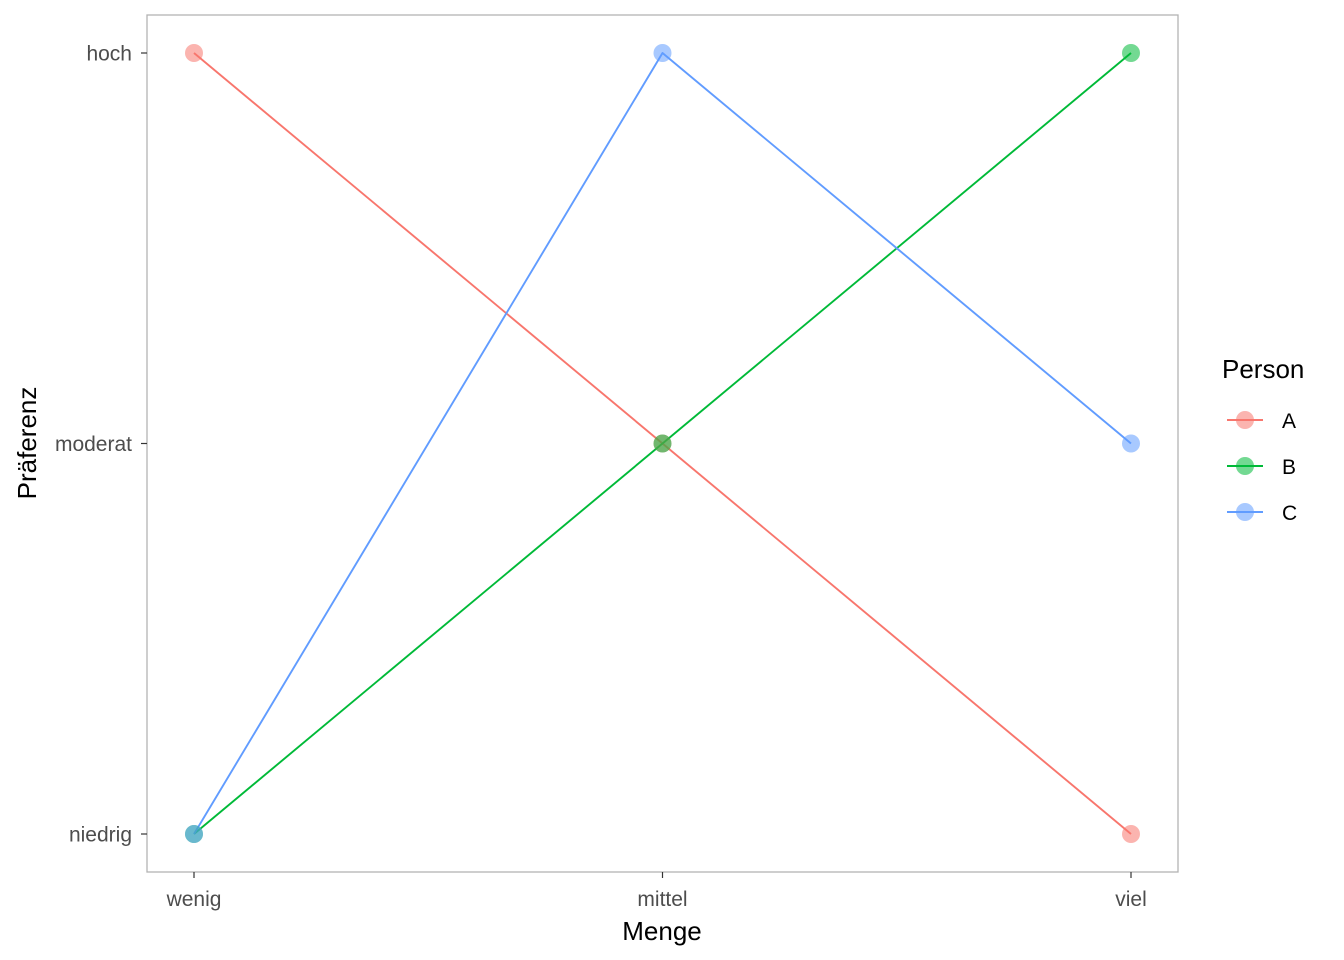 This screenshot has height=960, width=1344. What do you see at coordinates (194, 899) in the screenshot?
I see `x-tick-label: wenig` at bounding box center [194, 899].